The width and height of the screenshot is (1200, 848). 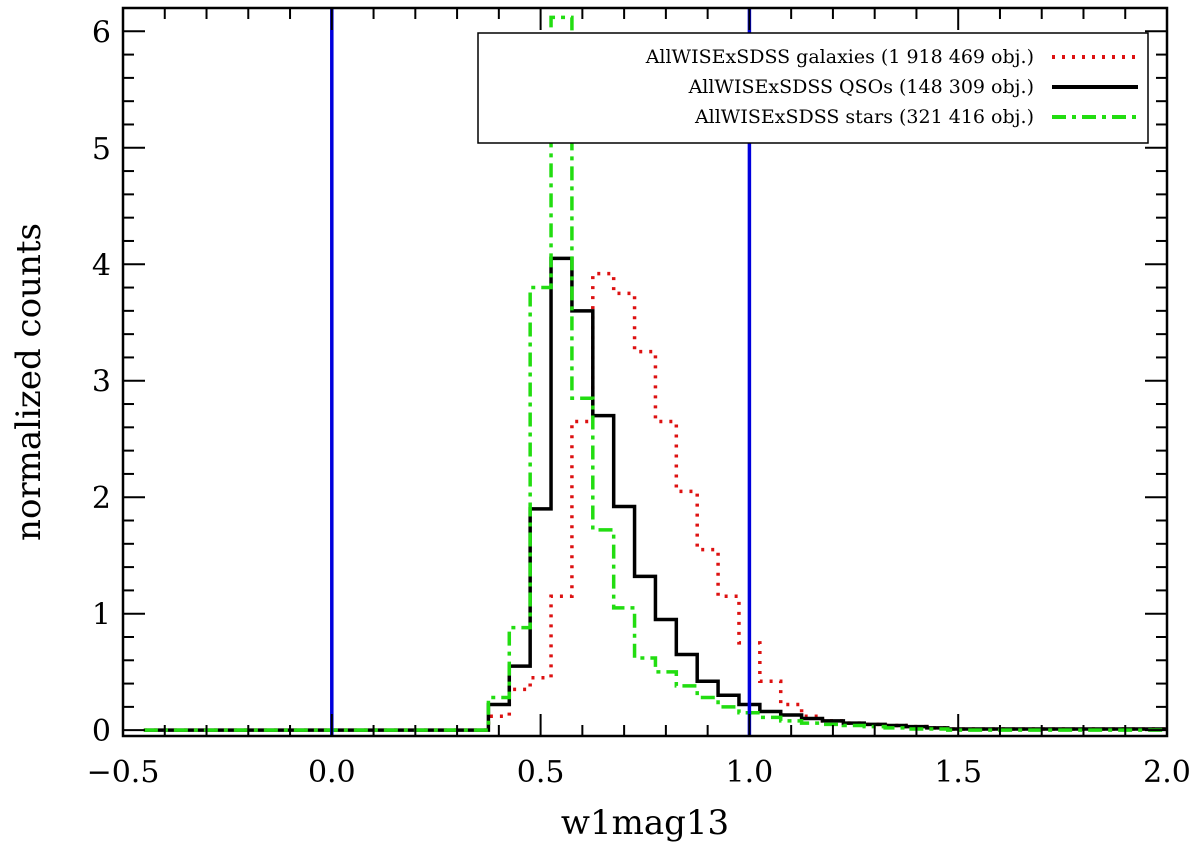 I want to click on y-tick-label: 4, so click(x=101, y=265).